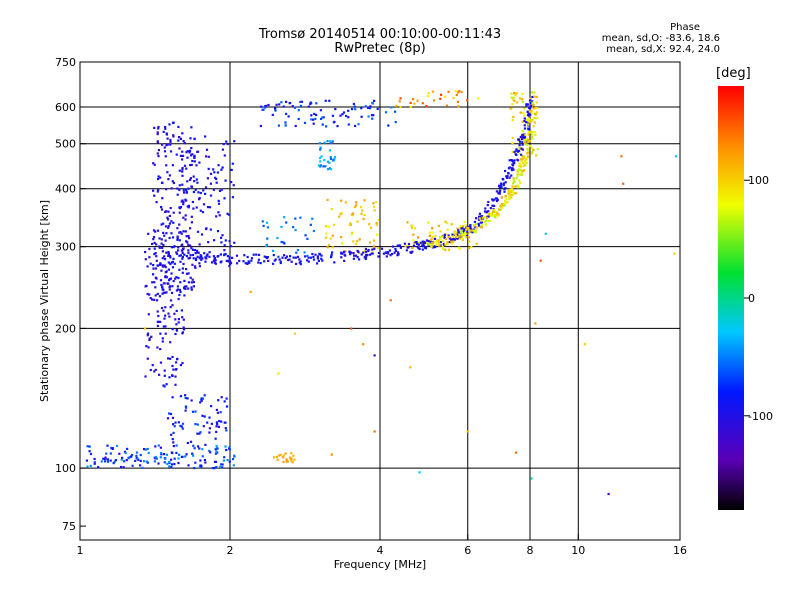 This screenshot has width=800, height=600. I want to click on x-tick-label: 1, so click(80, 550).